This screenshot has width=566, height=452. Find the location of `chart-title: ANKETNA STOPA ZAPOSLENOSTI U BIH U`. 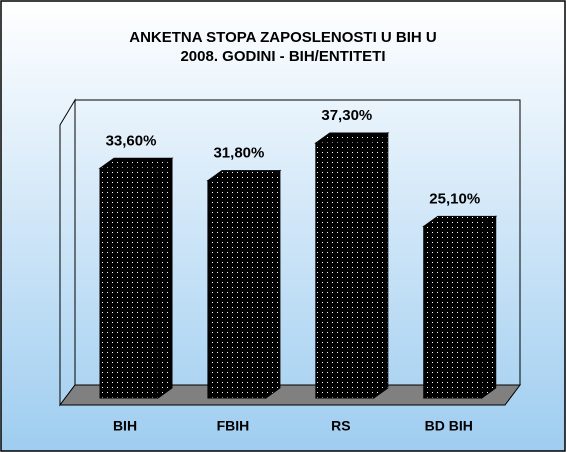

chart-title: ANKETNA STOPA ZAPOSLENOSTI U BIH U is located at coordinates (283, 37).